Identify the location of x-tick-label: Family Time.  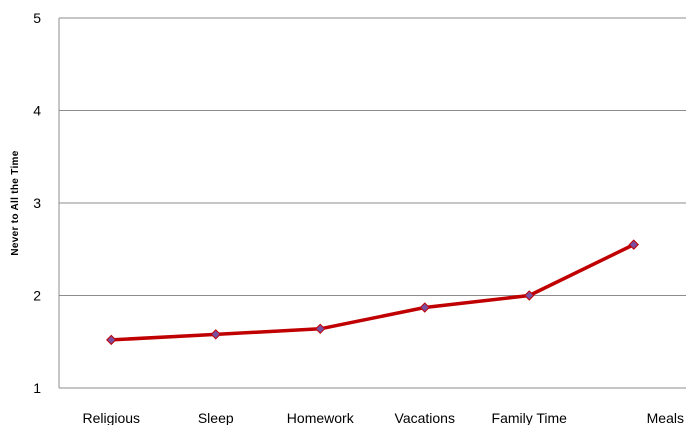
(530, 417).